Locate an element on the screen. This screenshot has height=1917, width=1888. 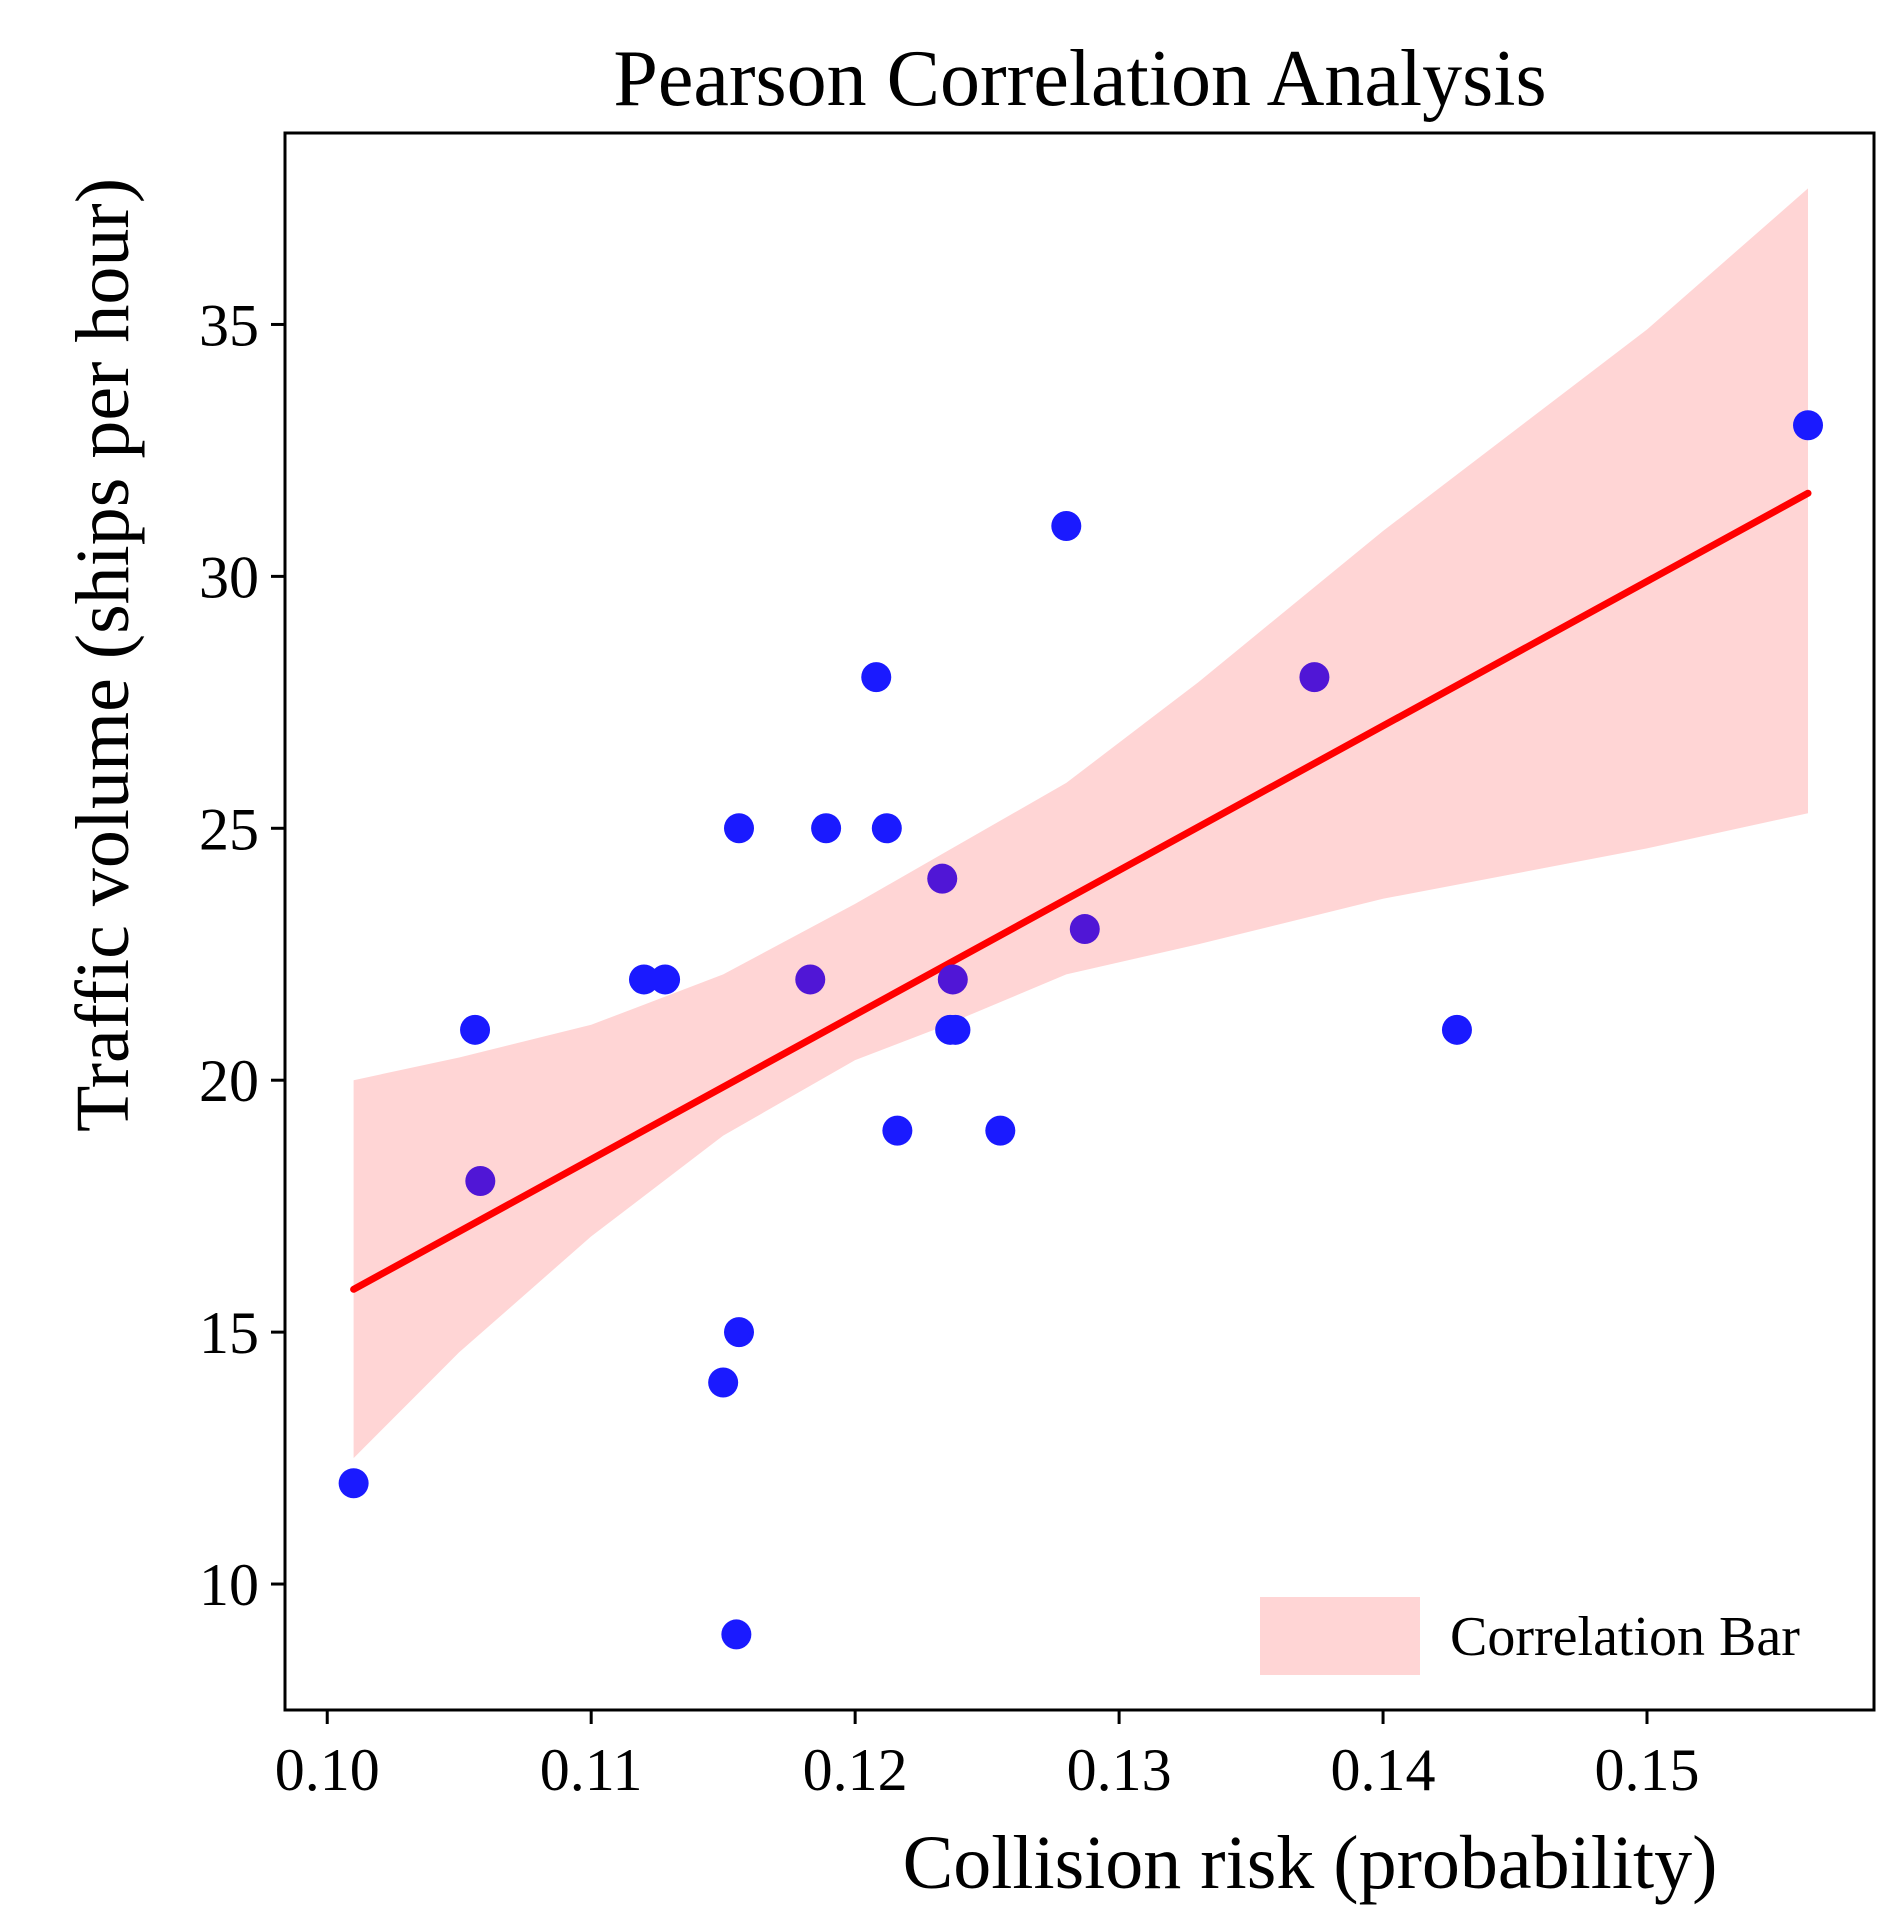
x-axis-label: Collision risk (probability) is located at coordinates (1310, 1863).